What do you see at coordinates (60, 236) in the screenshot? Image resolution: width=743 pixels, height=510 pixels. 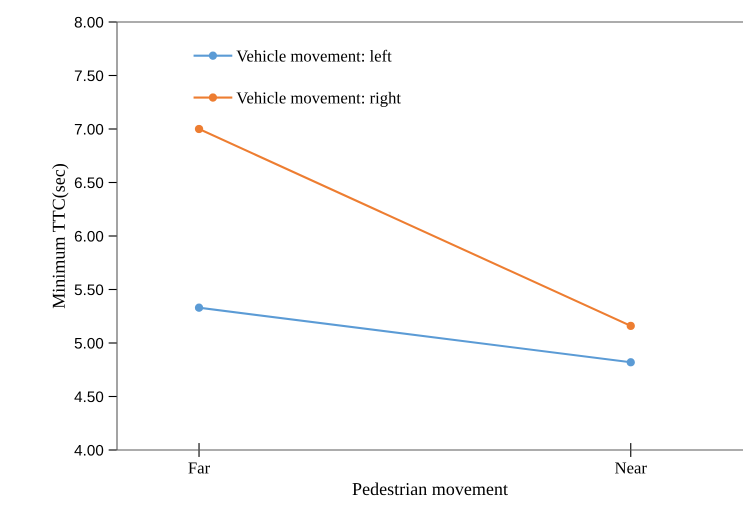 I see `y-axis-title: Minimum TTC(sec)` at bounding box center [60, 236].